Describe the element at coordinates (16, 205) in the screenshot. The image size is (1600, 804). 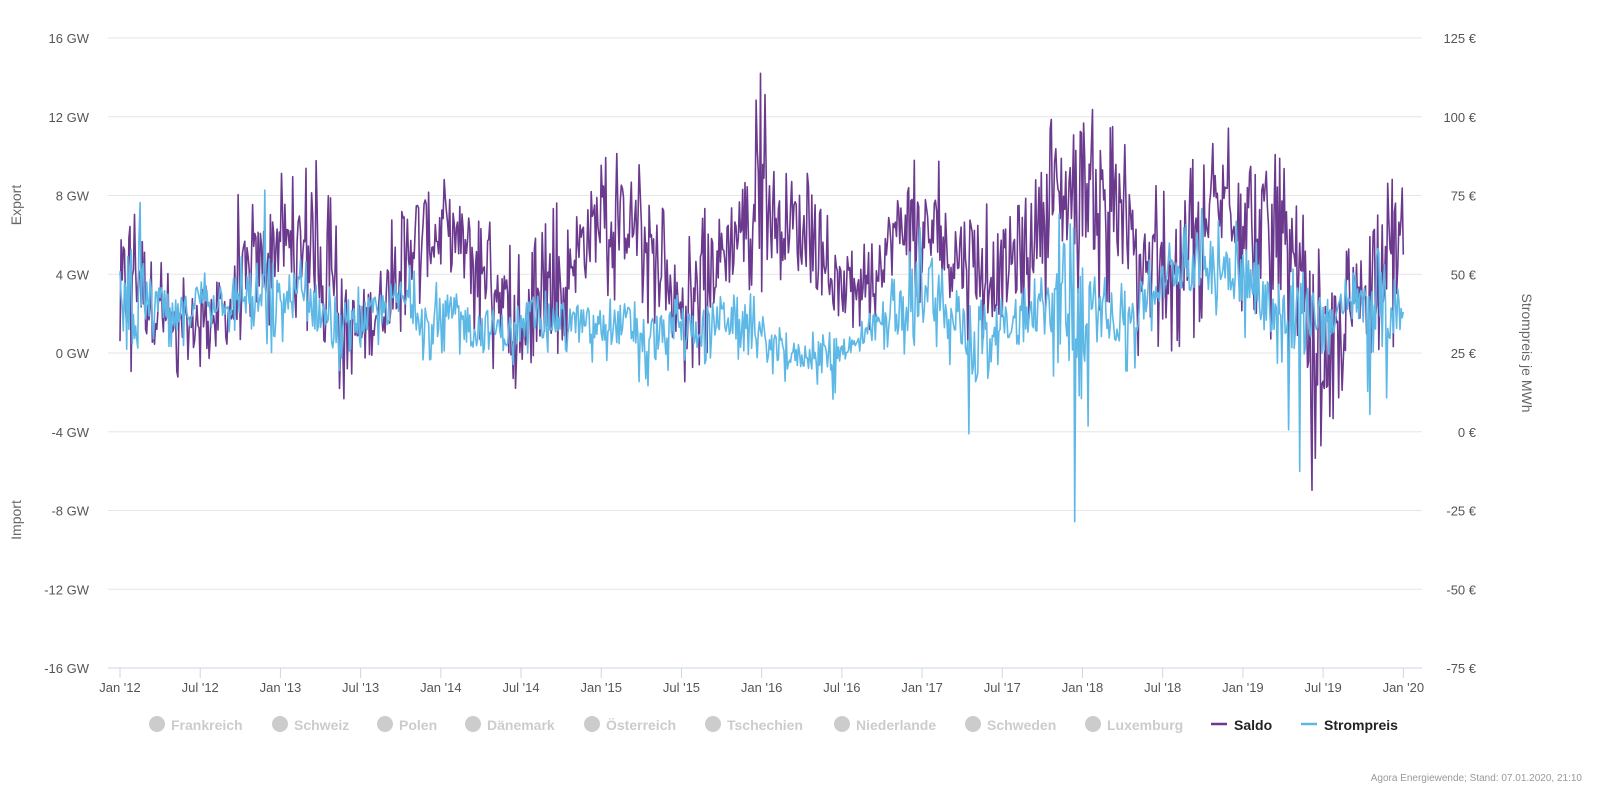
I see `y-axis-title-export: Export` at that location.